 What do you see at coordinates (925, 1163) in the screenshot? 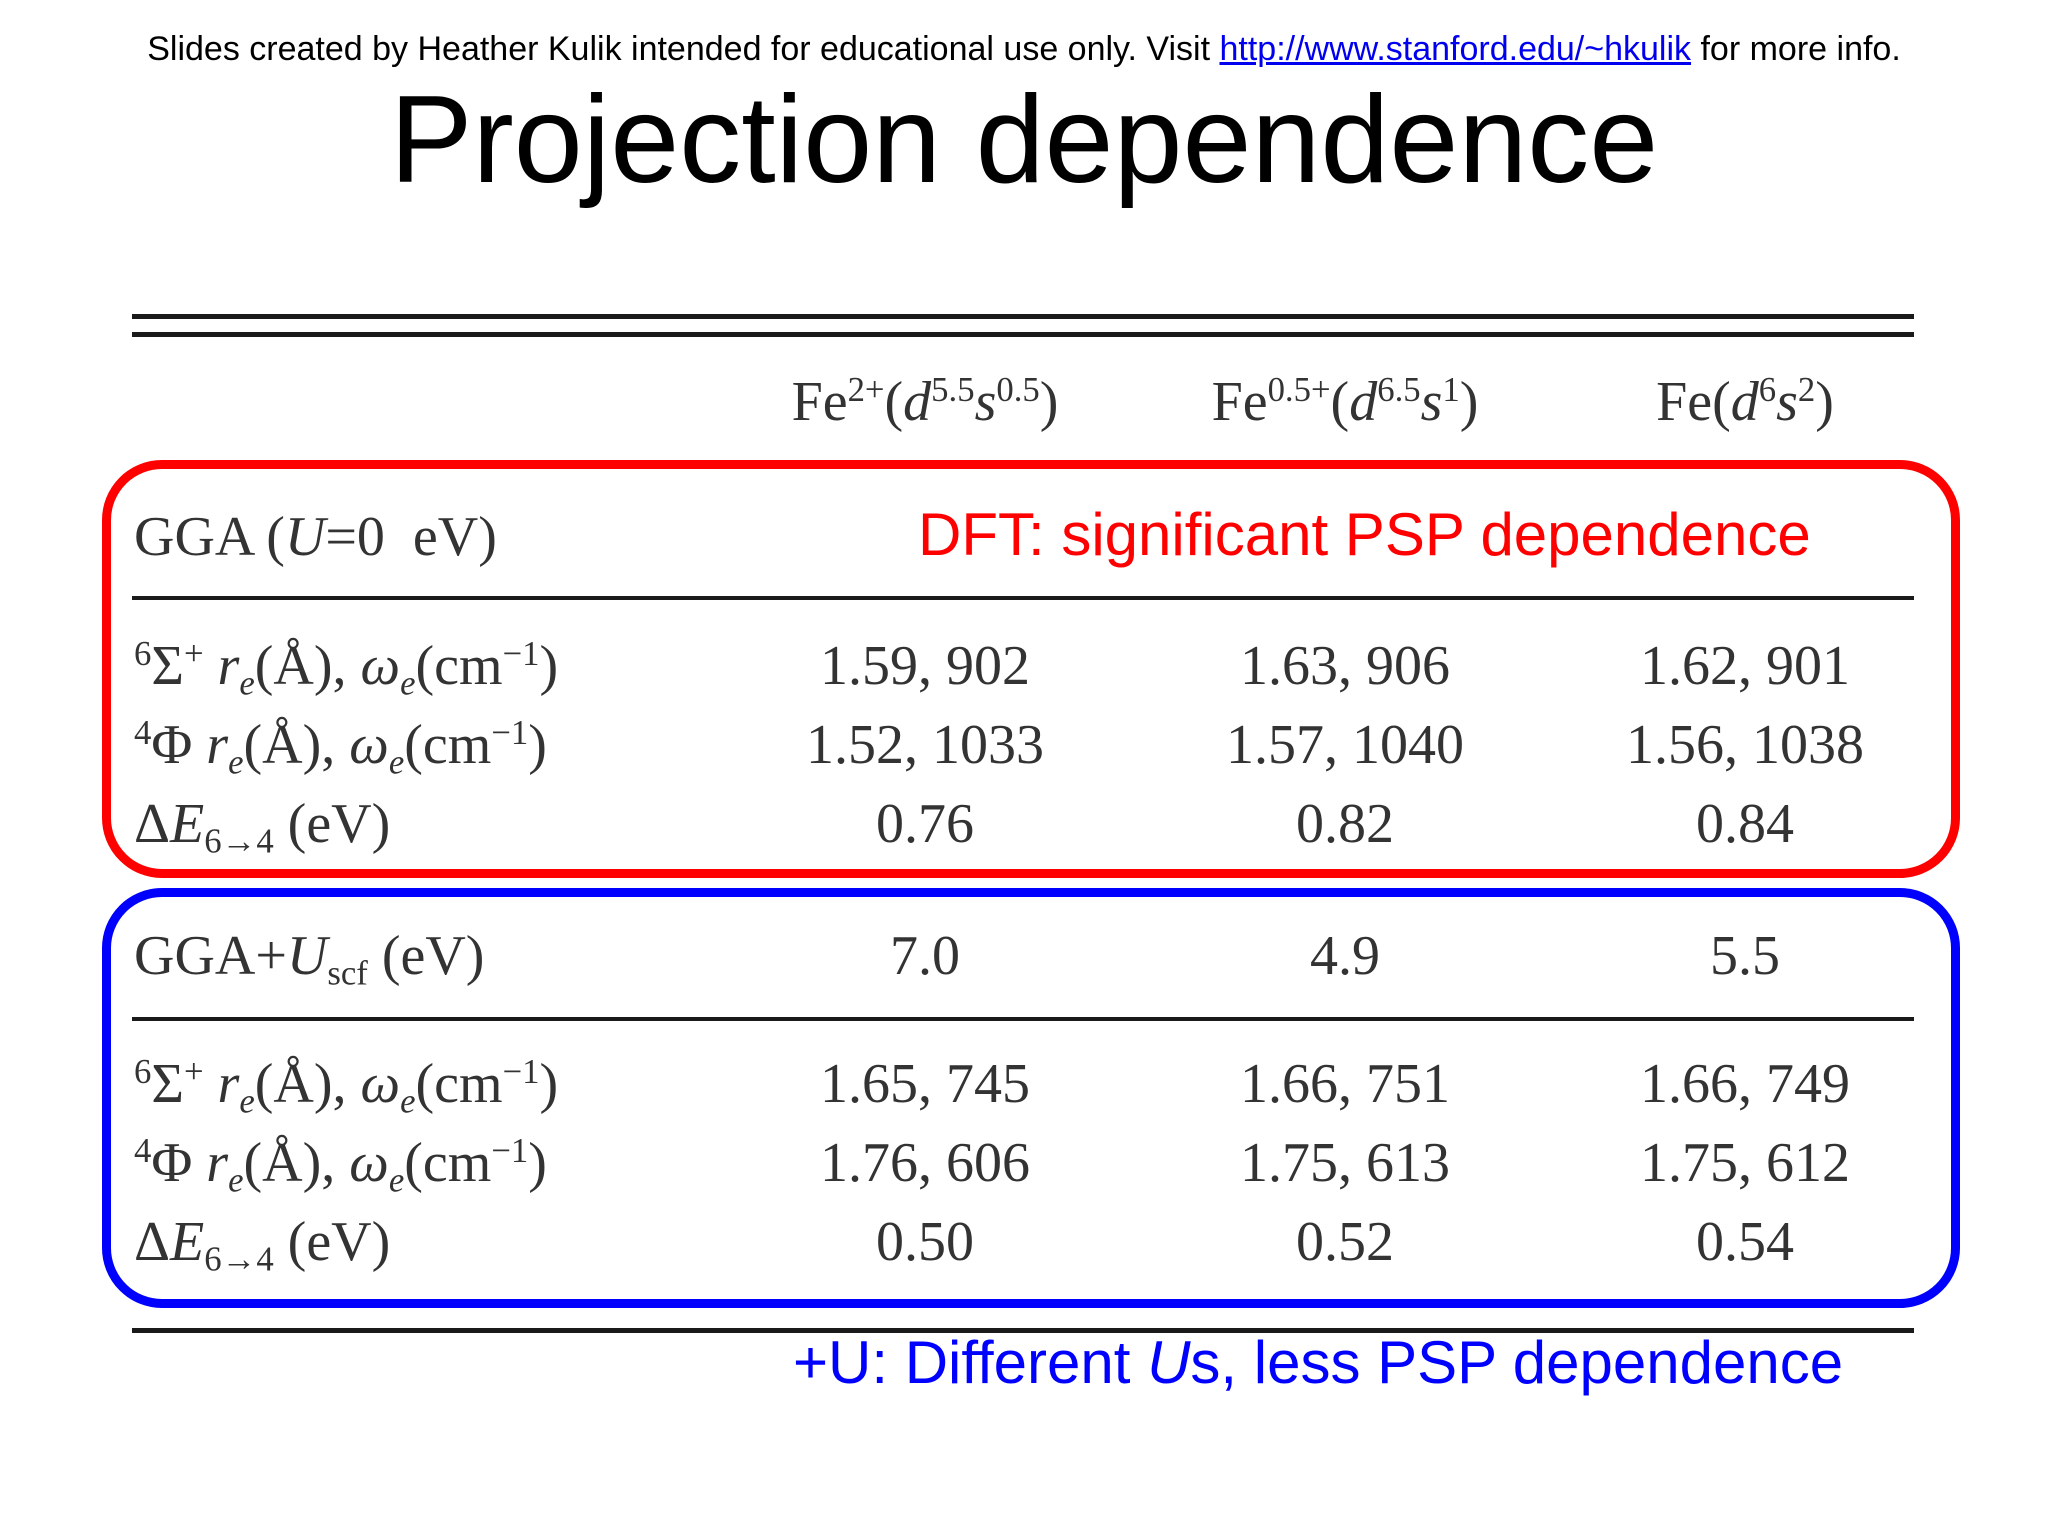
I see `ggau-row-phi-fe2: 1.76, 606` at bounding box center [925, 1163].